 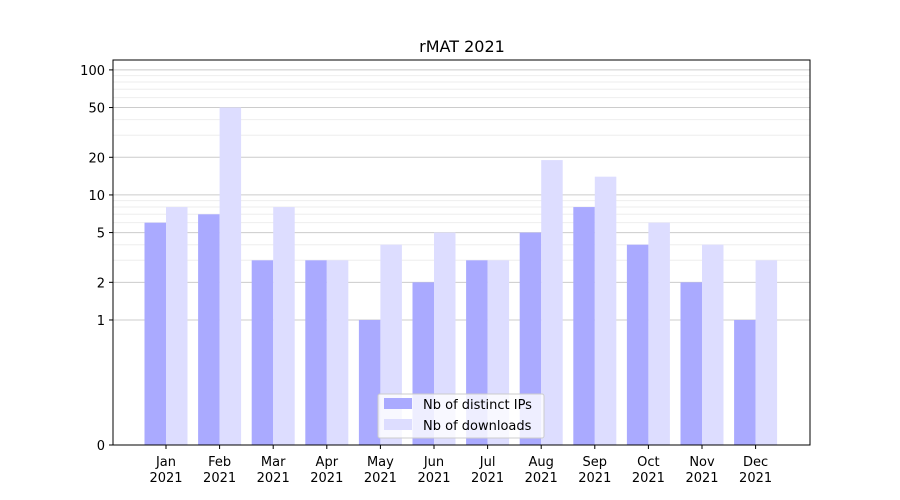 I want to click on y-tick-label: 50, so click(x=96, y=109).